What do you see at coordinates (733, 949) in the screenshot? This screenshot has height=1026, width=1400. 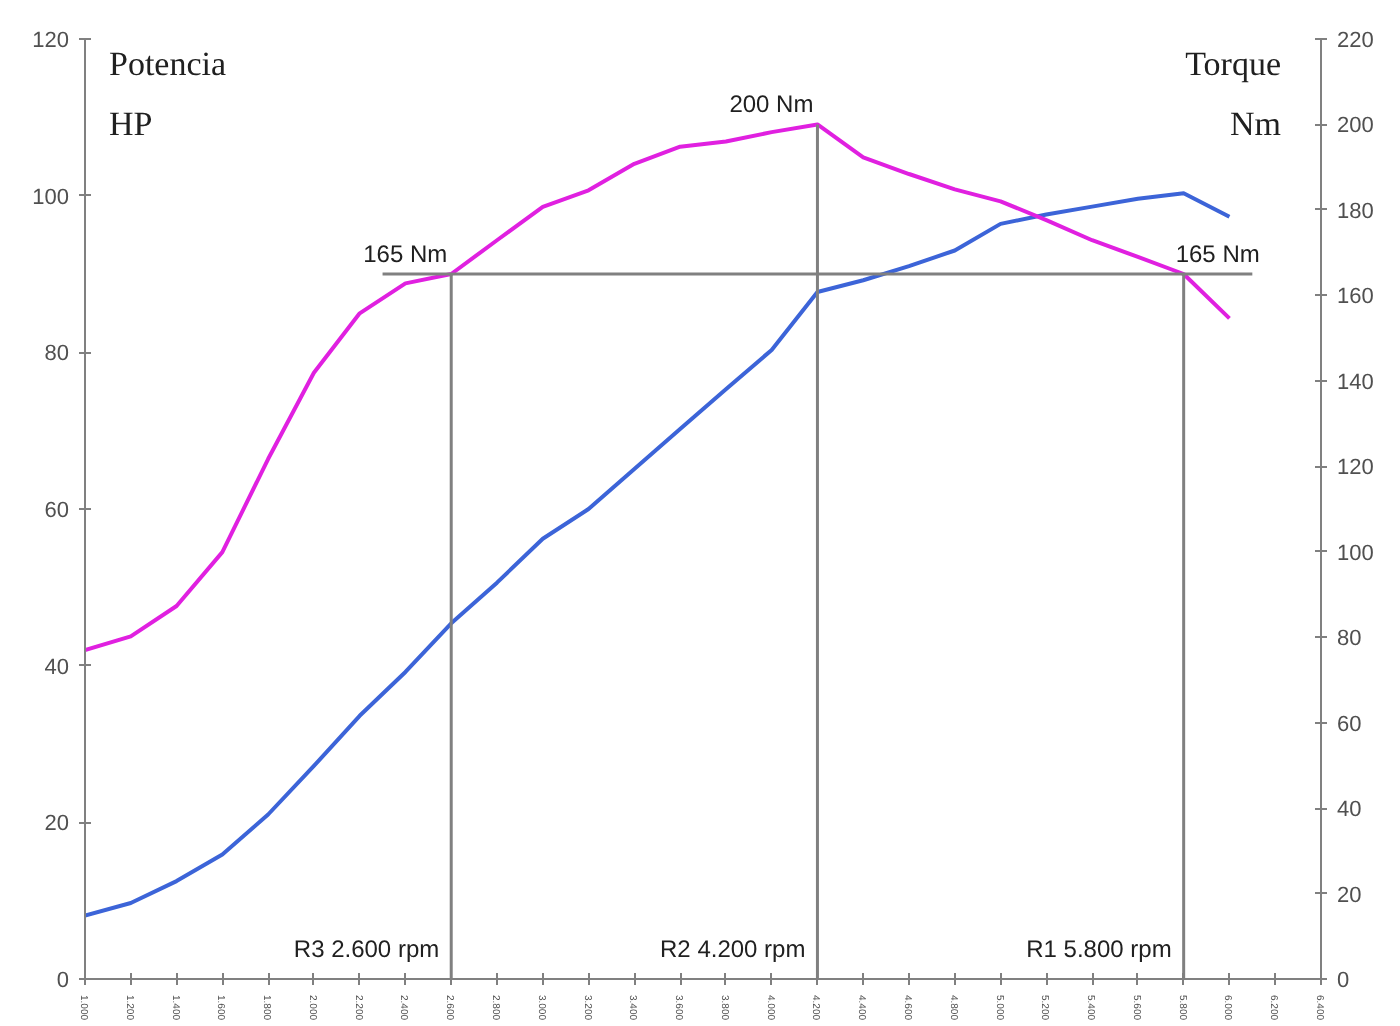 I see `ref-line-label: R2 4.200 rpm` at bounding box center [733, 949].